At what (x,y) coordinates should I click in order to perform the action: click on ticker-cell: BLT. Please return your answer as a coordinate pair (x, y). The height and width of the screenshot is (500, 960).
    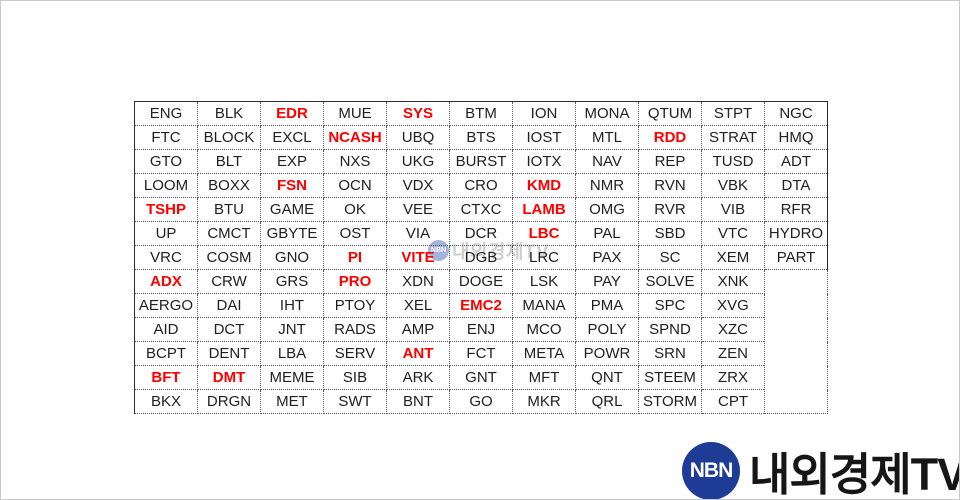
    Looking at the image, I should click on (229, 161).